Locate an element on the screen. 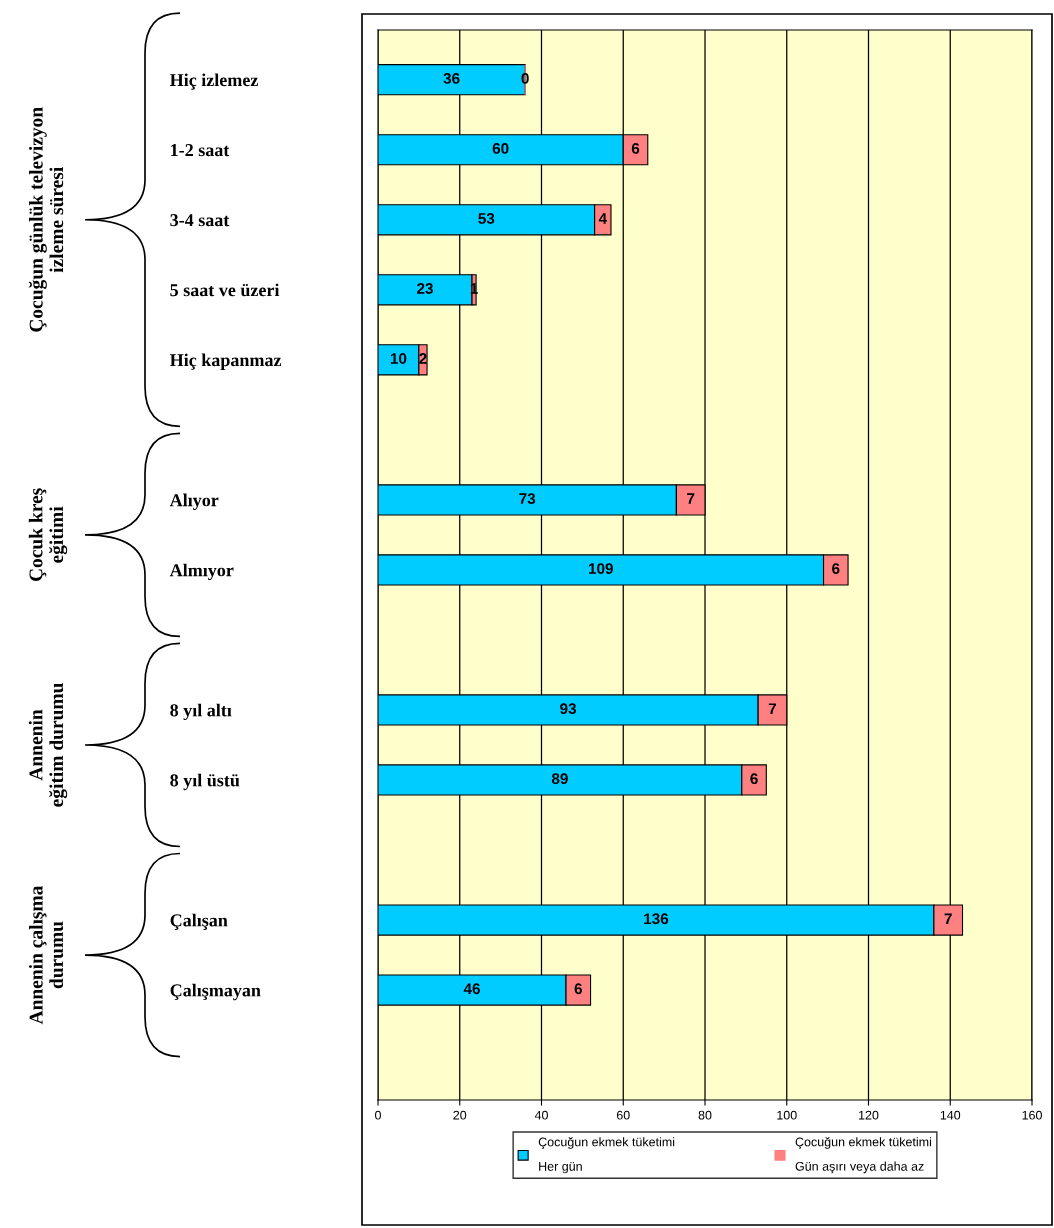 This screenshot has height=1228, width=1054. text: Annenin eğitim durumu is located at coordinates (48, 745).